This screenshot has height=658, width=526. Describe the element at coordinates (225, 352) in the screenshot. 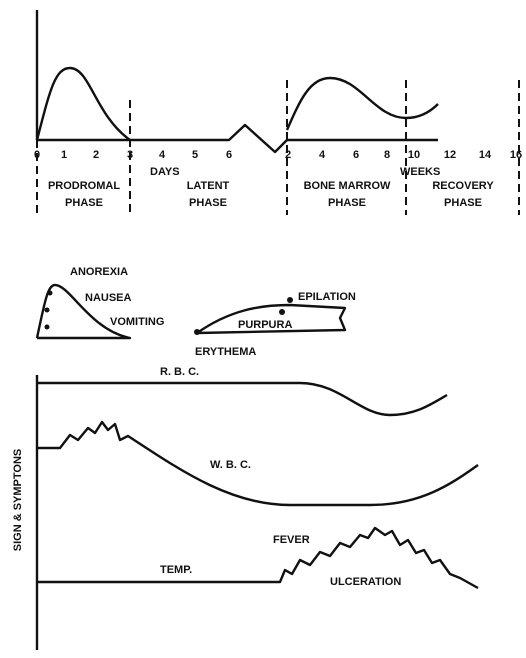

I see `label: ERYTHEMA` at that location.